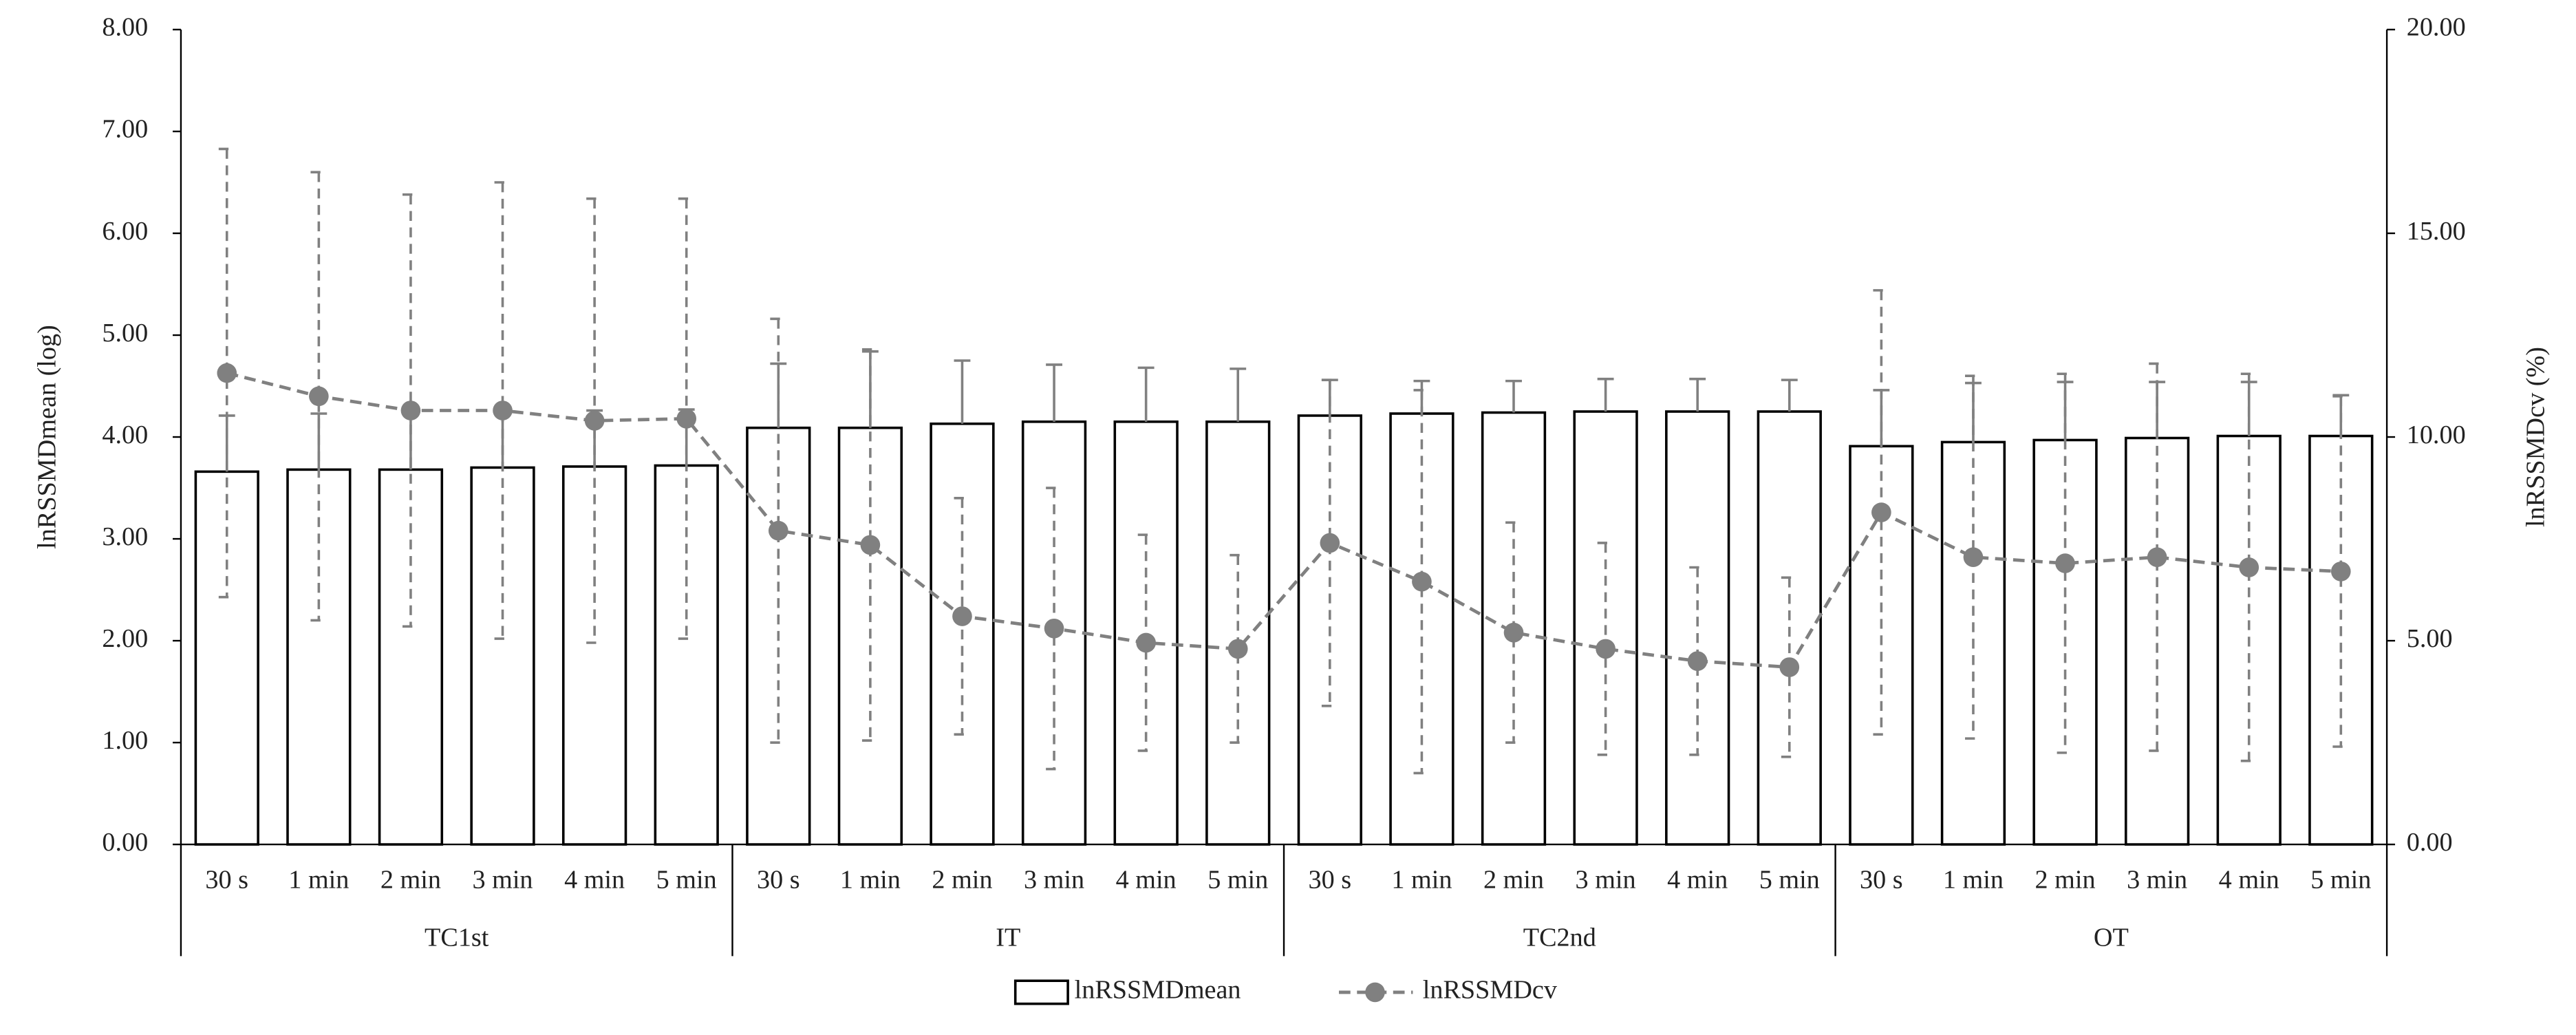  Describe the element at coordinates (1375, 992) in the screenshot. I see `legend-marker` at that location.